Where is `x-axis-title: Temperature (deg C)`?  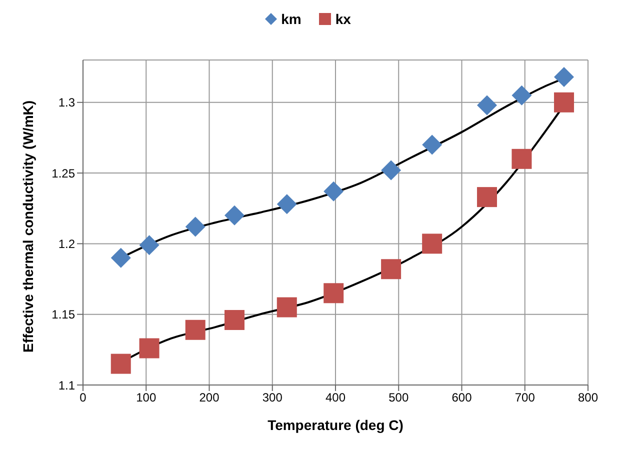 x-axis-title: Temperature (deg C) is located at coordinates (336, 425).